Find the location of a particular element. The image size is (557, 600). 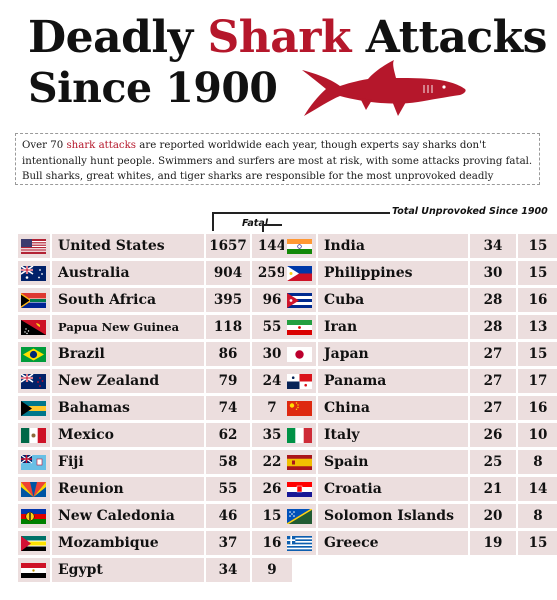

greece-flag is located at coordinates (299, 543).